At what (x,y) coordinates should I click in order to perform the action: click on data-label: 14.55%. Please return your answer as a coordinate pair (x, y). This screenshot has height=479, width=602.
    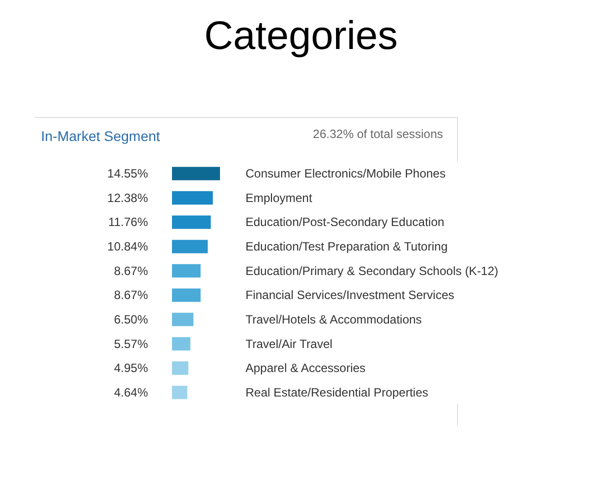
    Looking at the image, I should click on (127, 173).